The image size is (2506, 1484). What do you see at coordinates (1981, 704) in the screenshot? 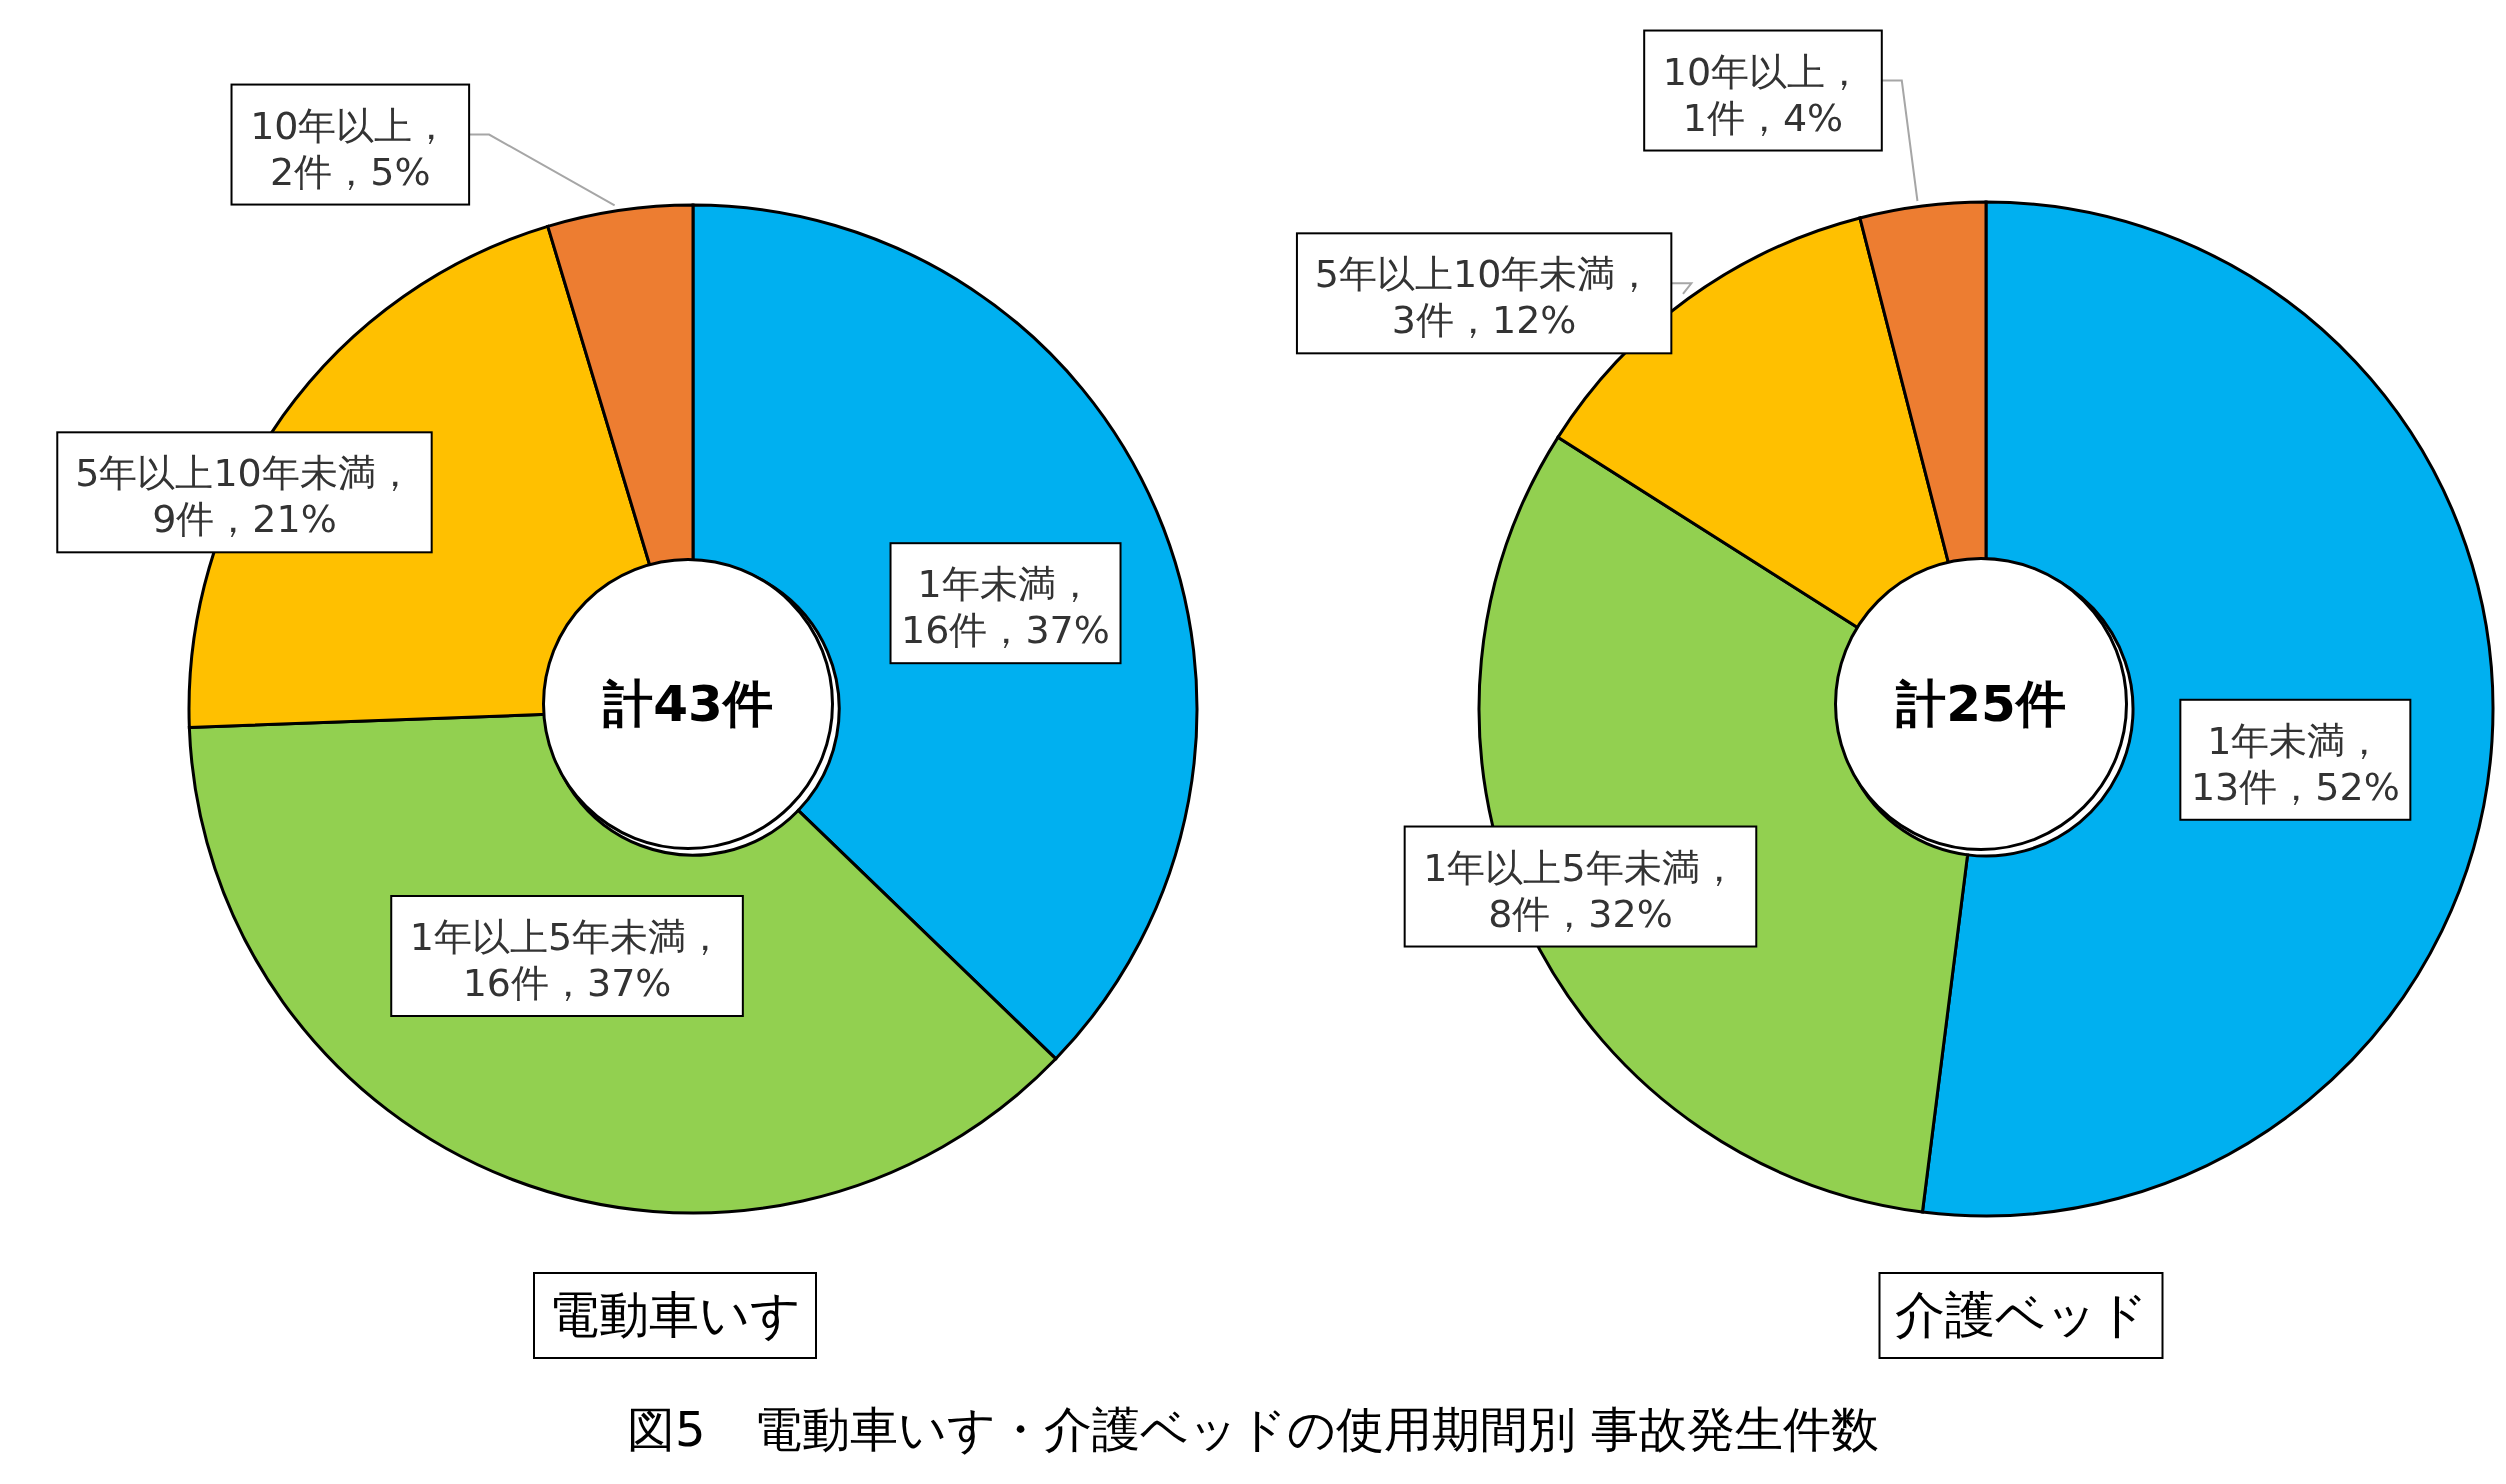
I see `text: 計25件` at bounding box center [1981, 704].